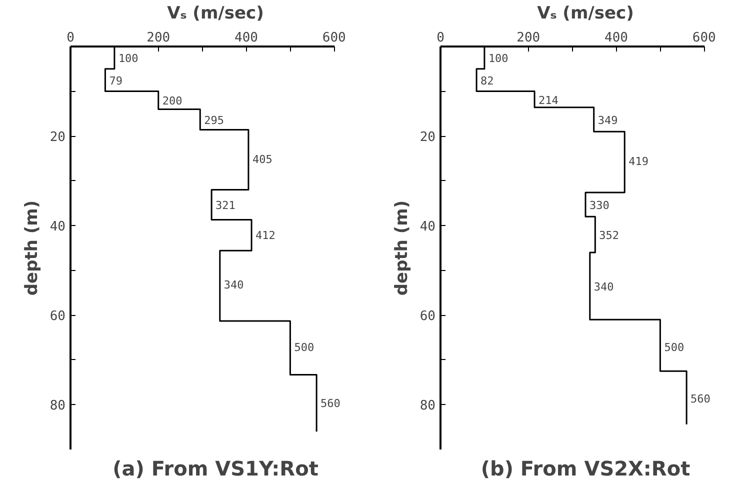  What do you see at coordinates (226, 205) in the screenshot?
I see `annotation: 321` at bounding box center [226, 205].